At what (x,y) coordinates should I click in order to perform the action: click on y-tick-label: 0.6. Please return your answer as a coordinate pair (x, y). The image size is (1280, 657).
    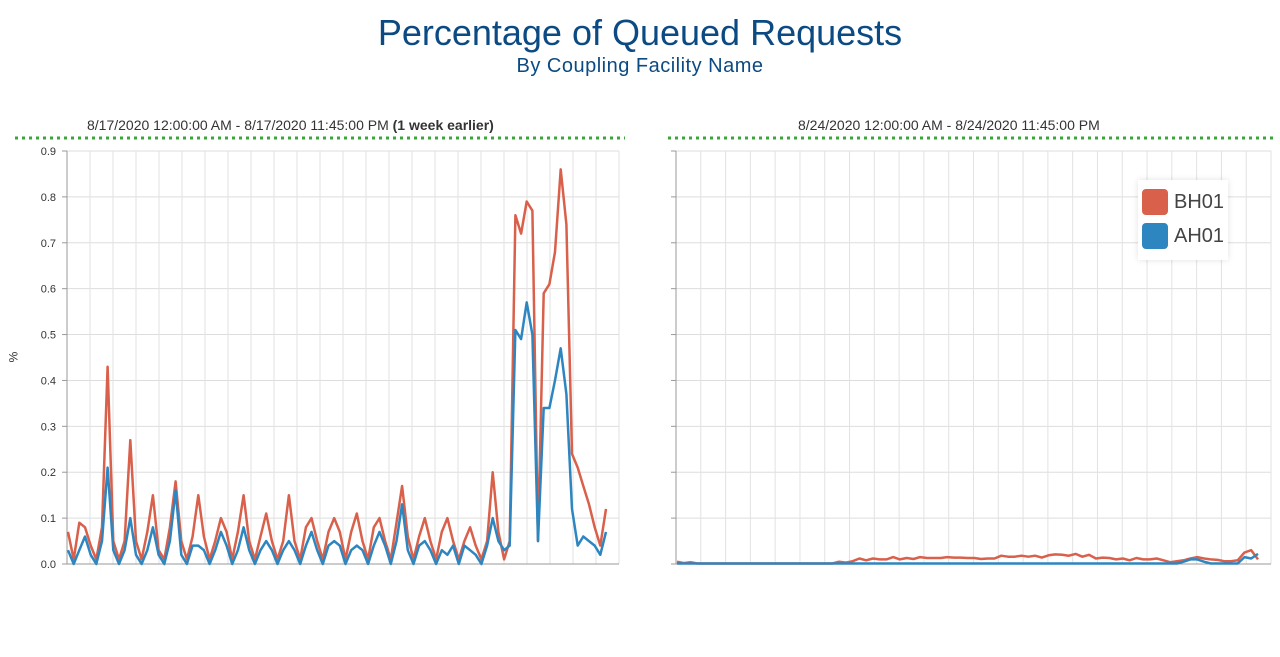
    Looking at the image, I should click on (48, 290).